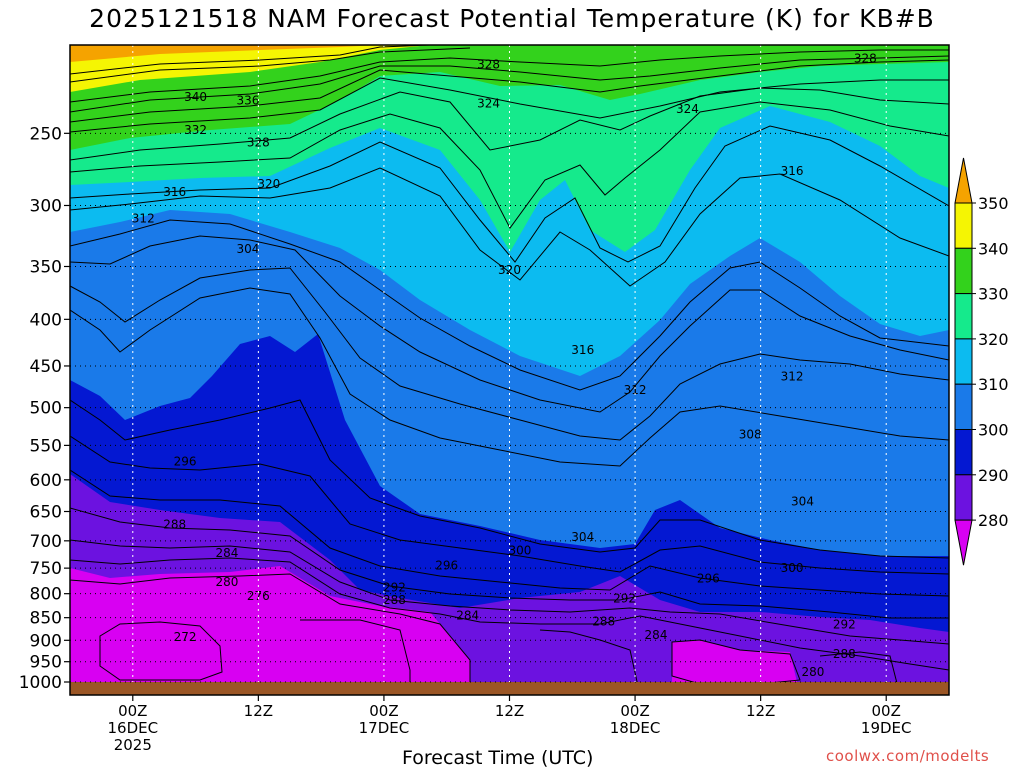 Image resolution: width=1024 pixels, height=769 pixels. Describe the element at coordinates (993, 520) in the screenshot. I see `colorbar-tick-label: 280` at that location.